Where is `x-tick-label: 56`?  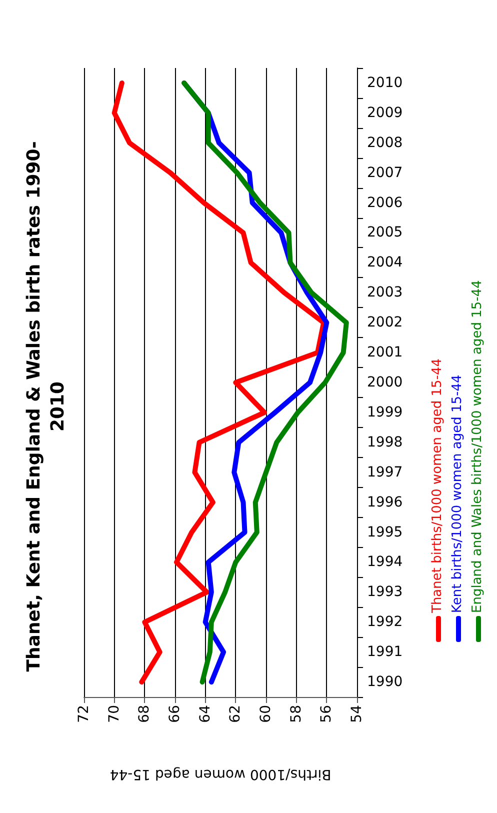
x-tick-label: 56 is located at coordinates (326, 713).